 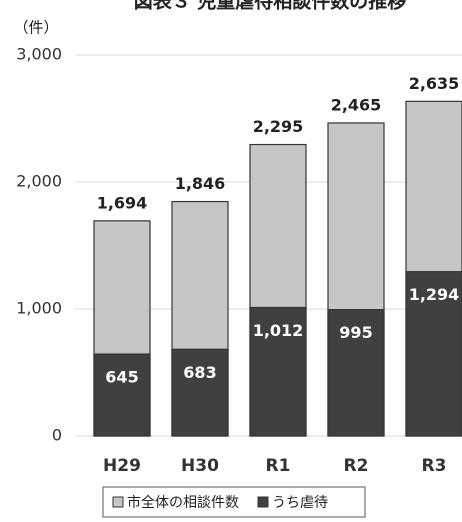 I want to click on value-label: 1,294, so click(x=434, y=294).